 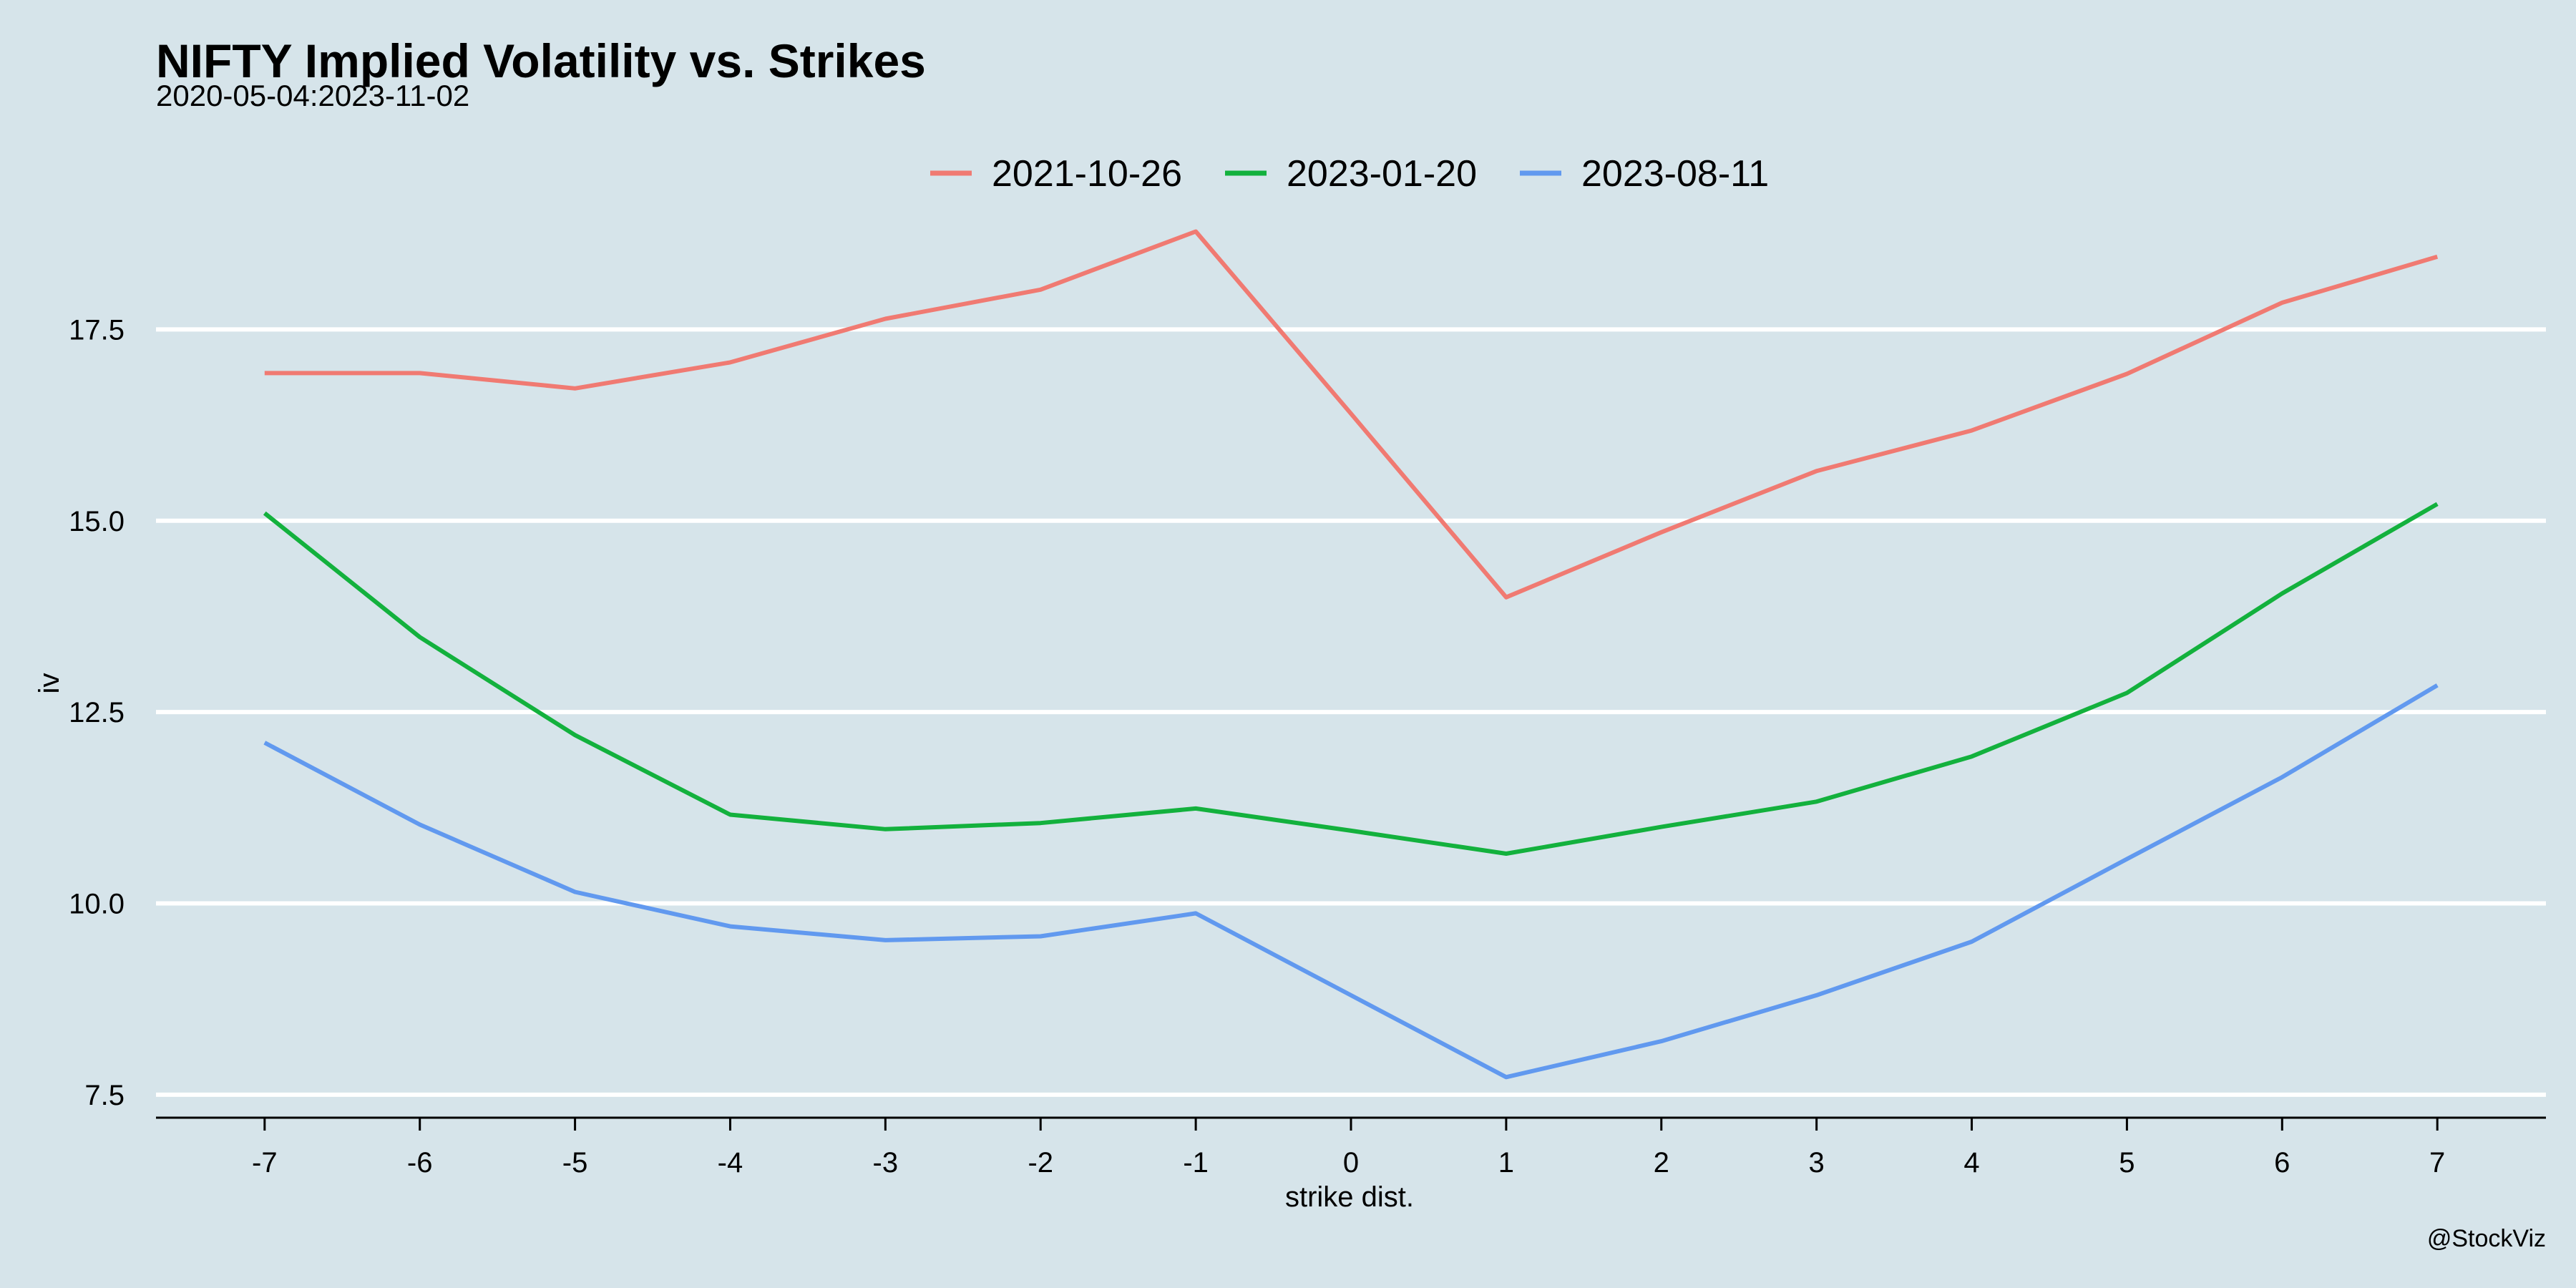 I want to click on caption: @StockViz, so click(x=2486, y=1238).